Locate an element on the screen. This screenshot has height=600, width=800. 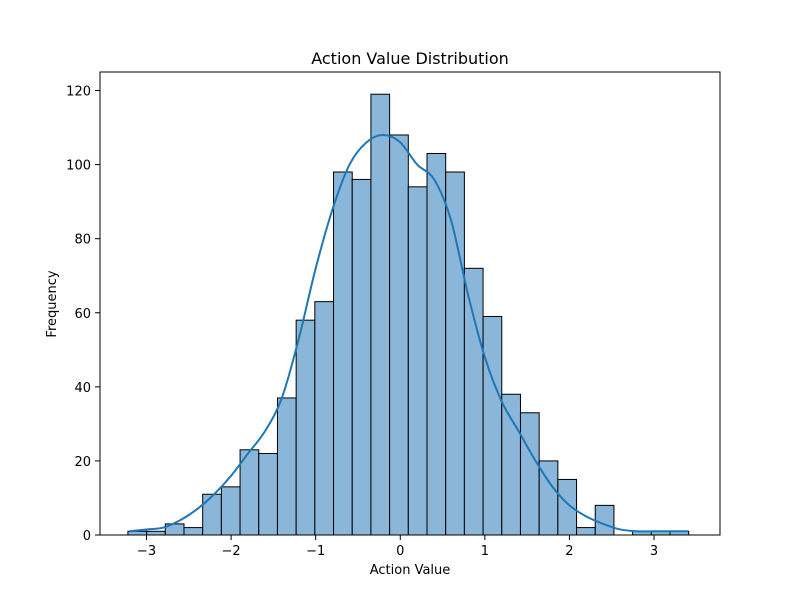
x-tick-label: 0 is located at coordinates (400, 551).